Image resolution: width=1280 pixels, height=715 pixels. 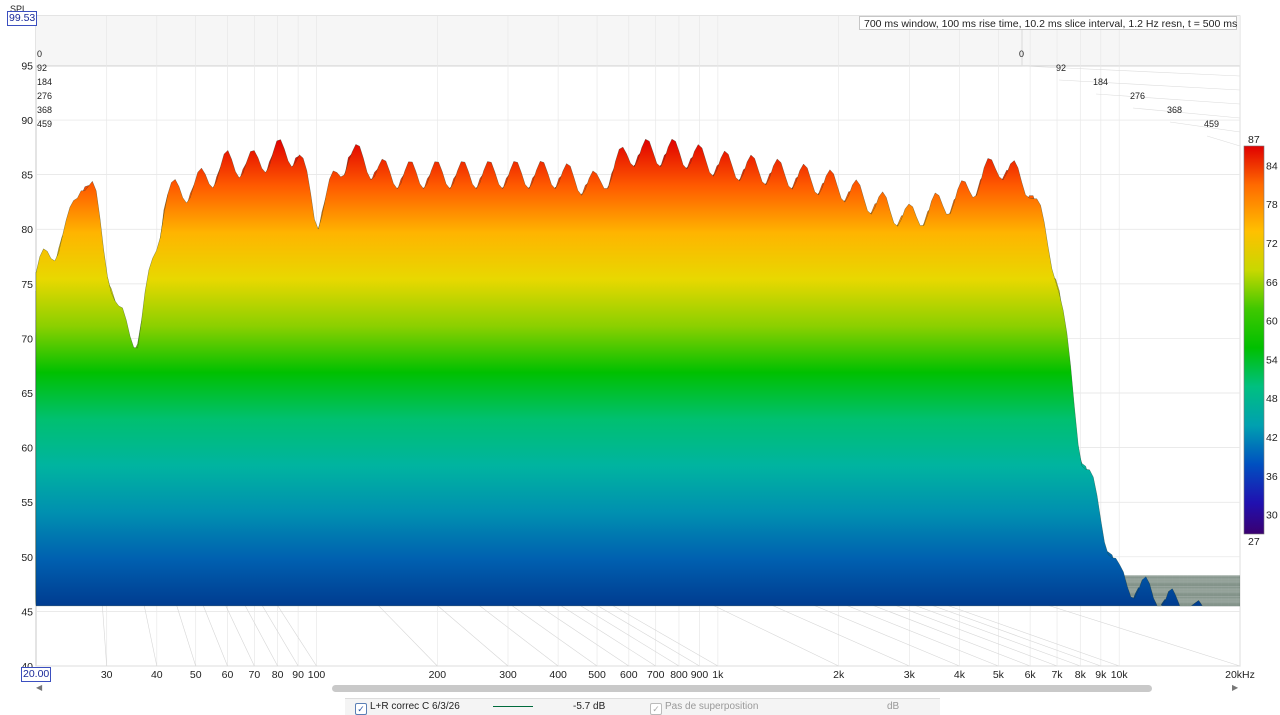 I want to click on x-tick-label: 200, so click(x=438, y=675).